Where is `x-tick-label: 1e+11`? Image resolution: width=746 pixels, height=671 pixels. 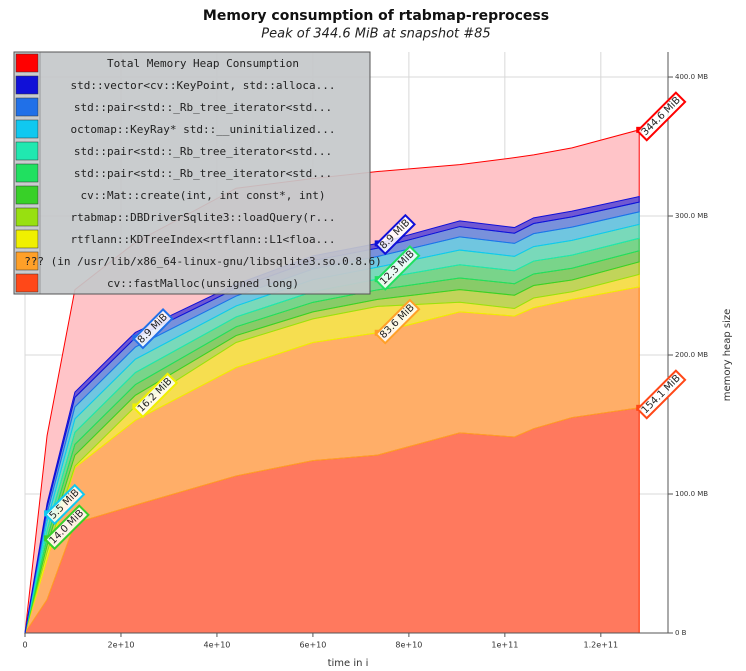 x-tick-label: 1e+11 is located at coordinates (504, 645).